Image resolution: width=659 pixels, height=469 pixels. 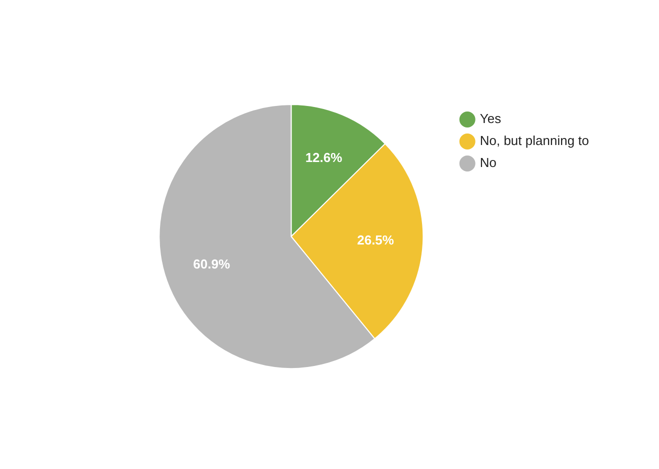 What do you see at coordinates (324, 158) in the screenshot?
I see `data-label: 12.6%` at bounding box center [324, 158].